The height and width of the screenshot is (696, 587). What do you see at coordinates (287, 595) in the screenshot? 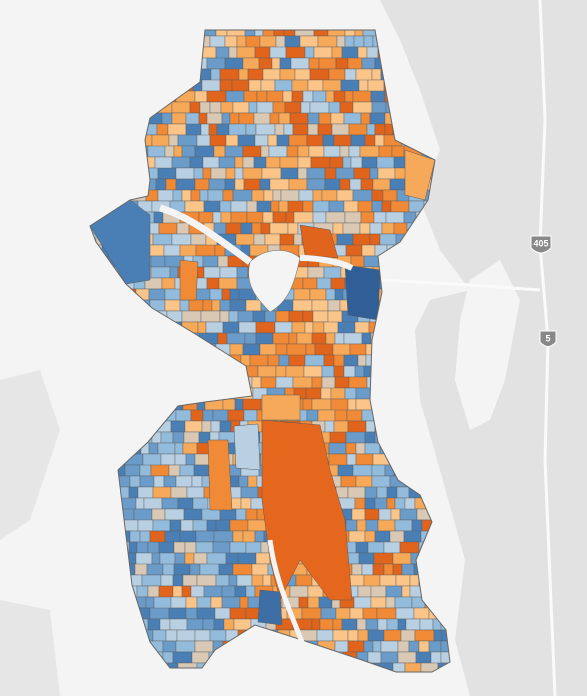
I see `duwamish` at bounding box center [287, 595].